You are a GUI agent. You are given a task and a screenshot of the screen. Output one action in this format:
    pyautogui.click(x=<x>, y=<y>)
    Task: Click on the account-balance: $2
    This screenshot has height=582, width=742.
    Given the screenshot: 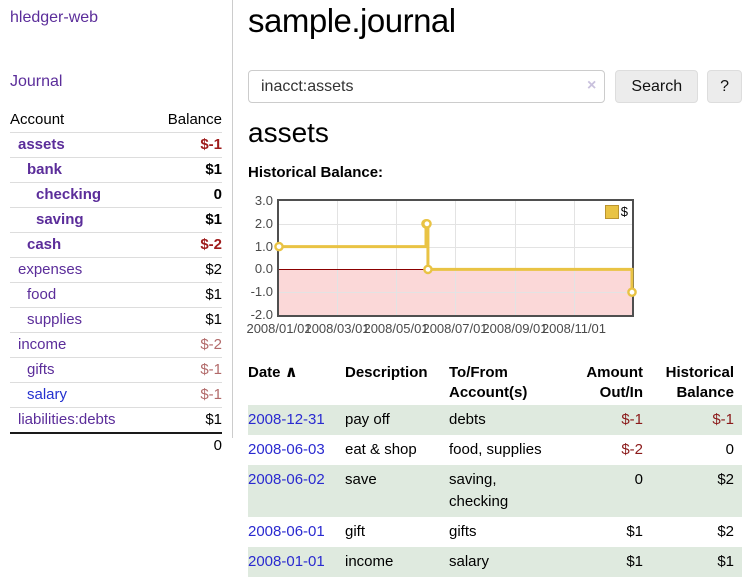 What is the action you would take?
    pyautogui.click(x=213, y=269)
    